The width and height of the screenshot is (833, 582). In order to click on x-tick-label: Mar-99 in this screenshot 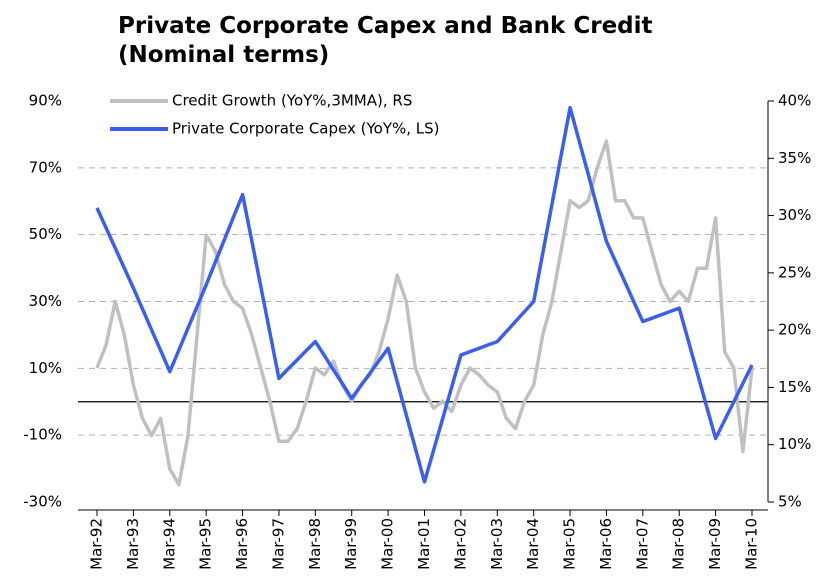, I will do `click(351, 544)`.